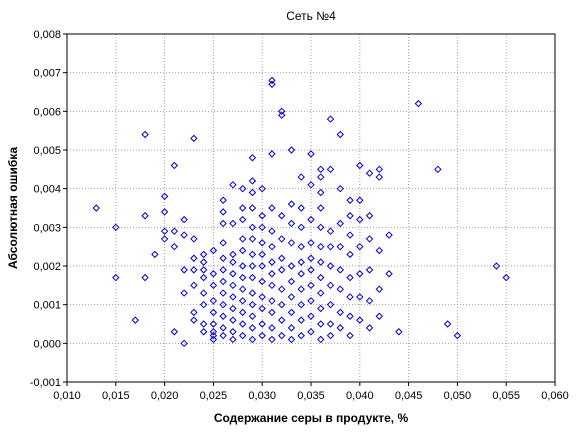 The width and height of the screenshot is (576, 432). What do you see at coordinates (506, 396) in the screenshot?
I see `x-tick-label: 0,055` at bounding box center [506, 396].